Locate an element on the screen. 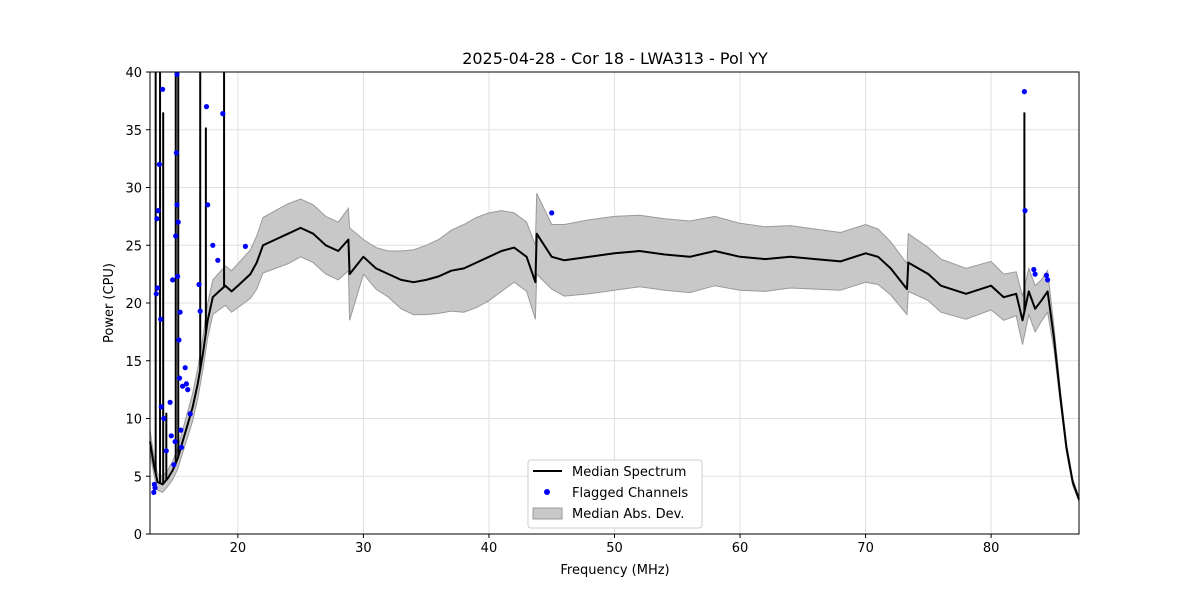  chart-title: 2025-04-28 - Cor 18 - LWA313 - Pol YY is located at coordinates (615, 58).